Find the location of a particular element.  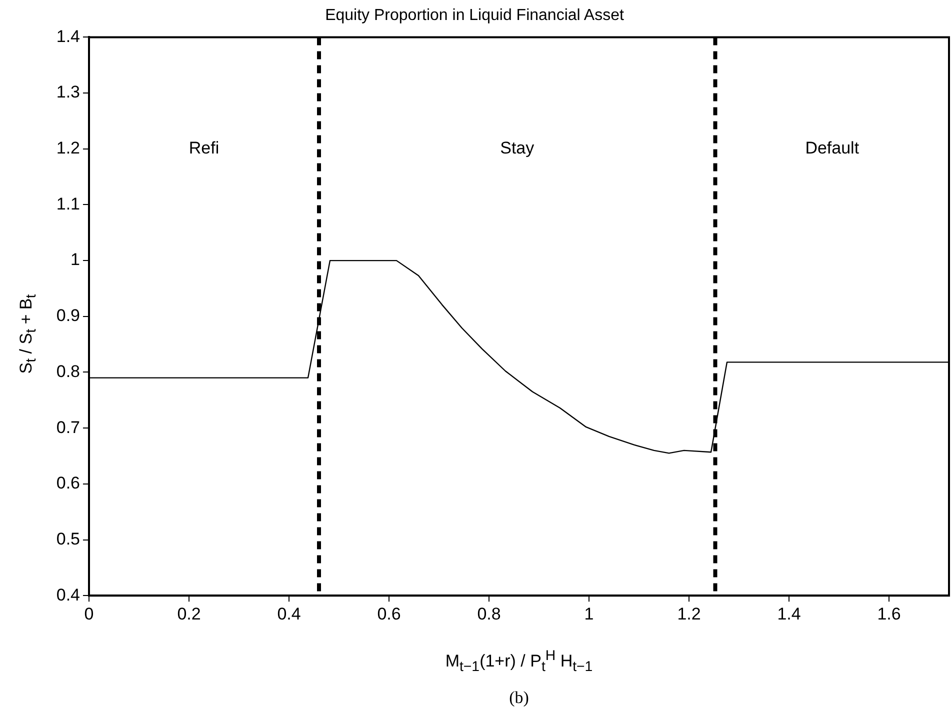

text: (b) is located at coordinates (519, 698).